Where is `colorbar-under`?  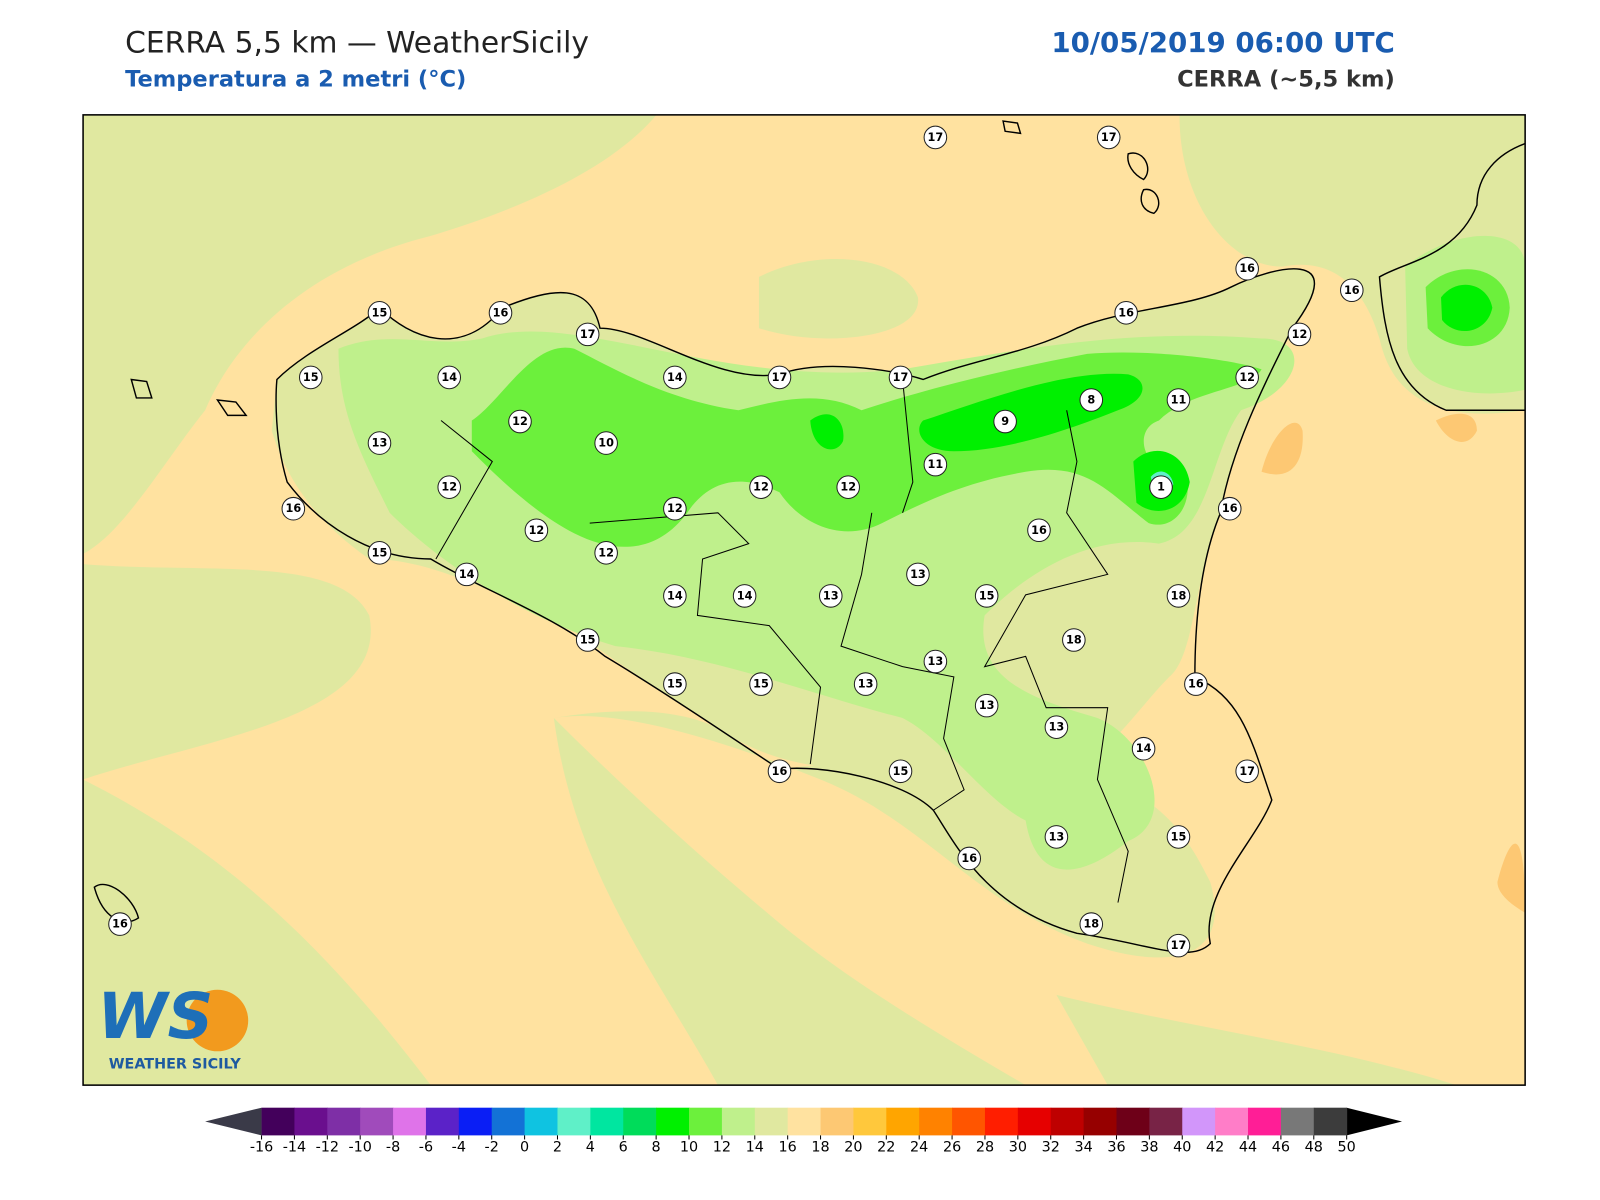
colorbar-under is located at coordinates (233, 1121).